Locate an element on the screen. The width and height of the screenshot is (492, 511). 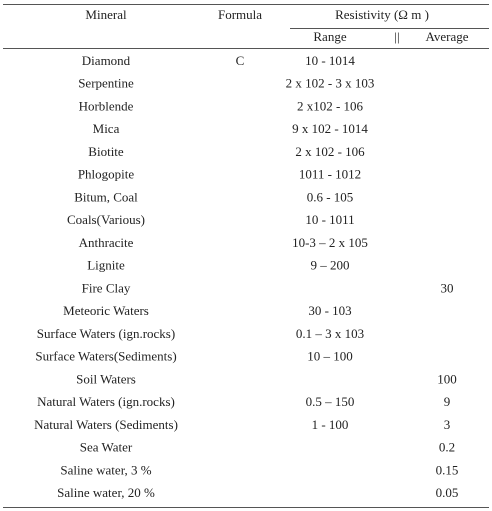
cell-mineral: Diamond is located at coordinates (106, 60).